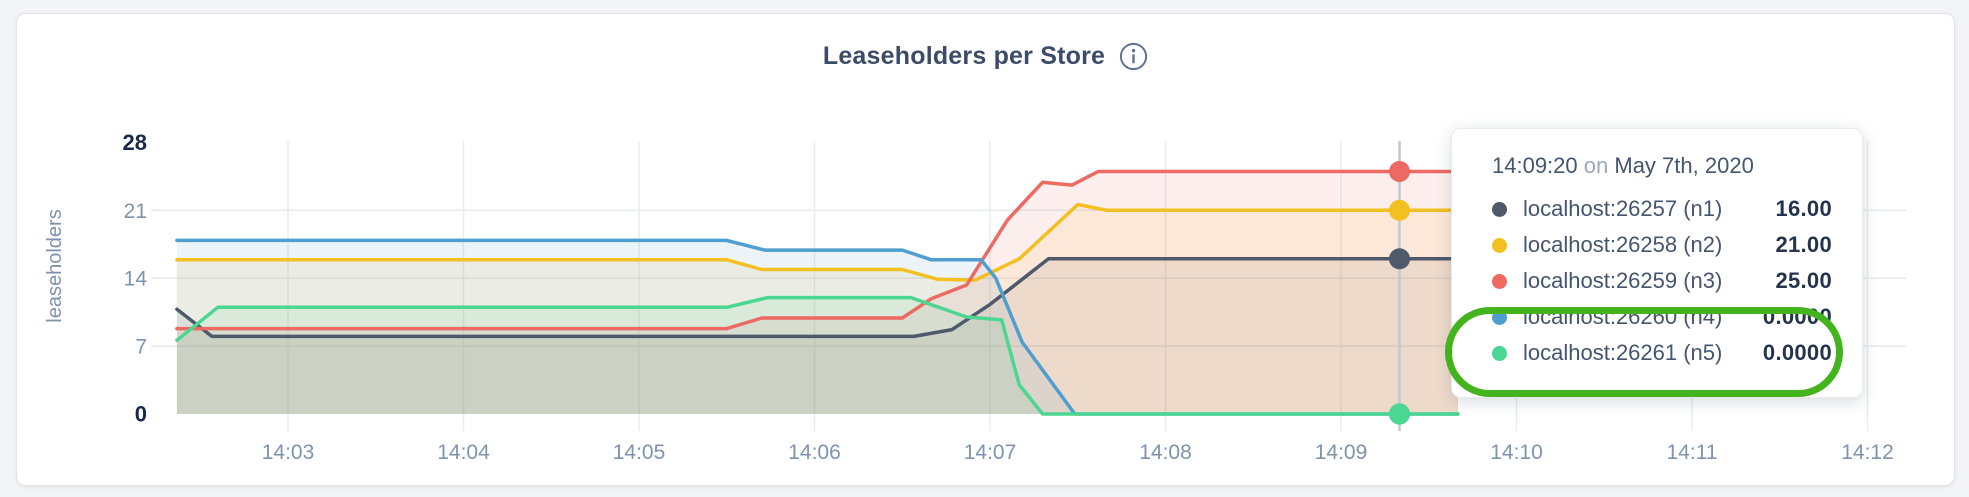 This screenshot has width=1969, height=497. I want to click on x-tick-label: 14:05, so click(639, 452).